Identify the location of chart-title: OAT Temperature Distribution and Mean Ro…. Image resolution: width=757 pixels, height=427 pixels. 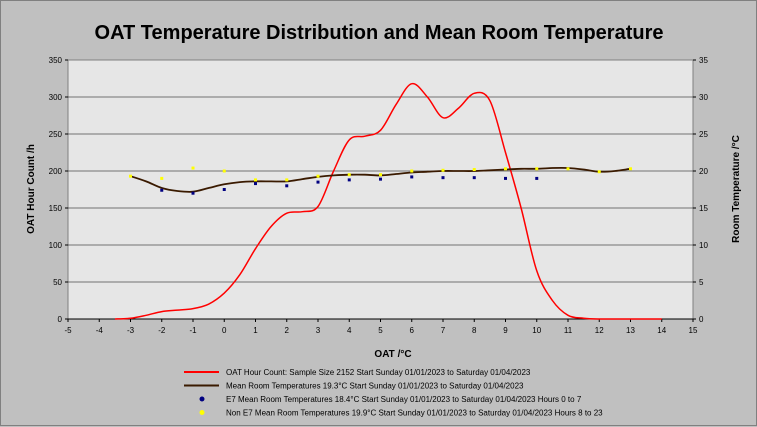
(379, 33).